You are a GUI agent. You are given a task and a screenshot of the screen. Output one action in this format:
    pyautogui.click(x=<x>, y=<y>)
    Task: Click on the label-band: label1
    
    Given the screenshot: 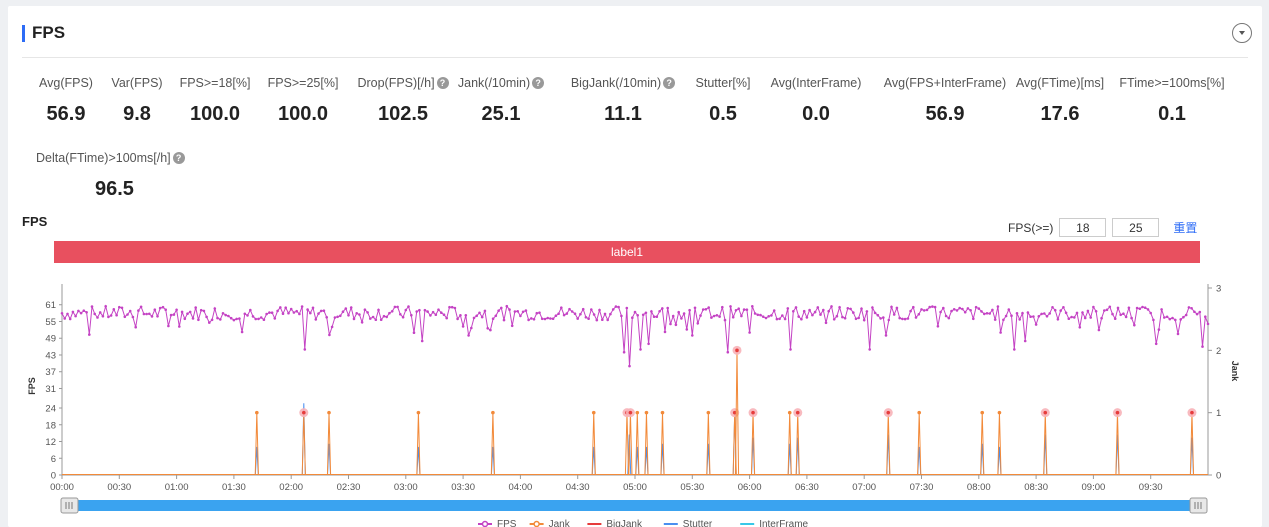 What is the action you would take?
    pyautogui.click(x=627, y=252)
    